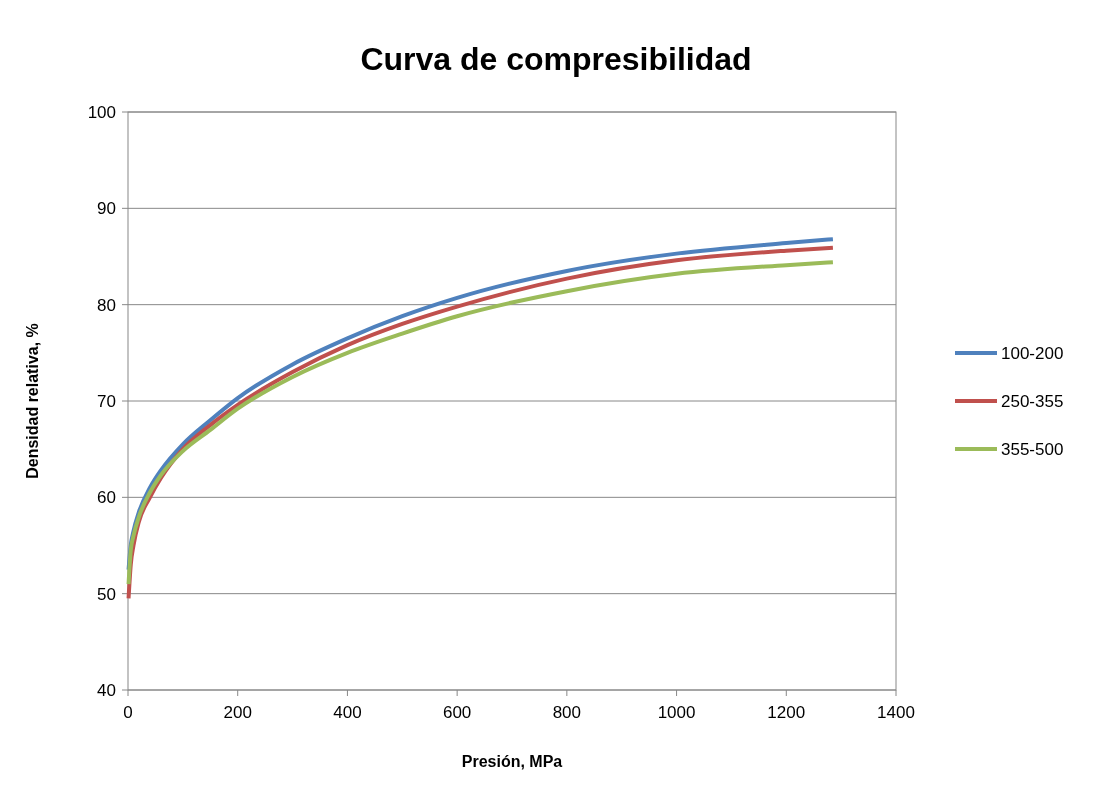 The width and height of the screenshot is (1098, 791). I want to click on x-tick-label: 1400, so click(896, 712).